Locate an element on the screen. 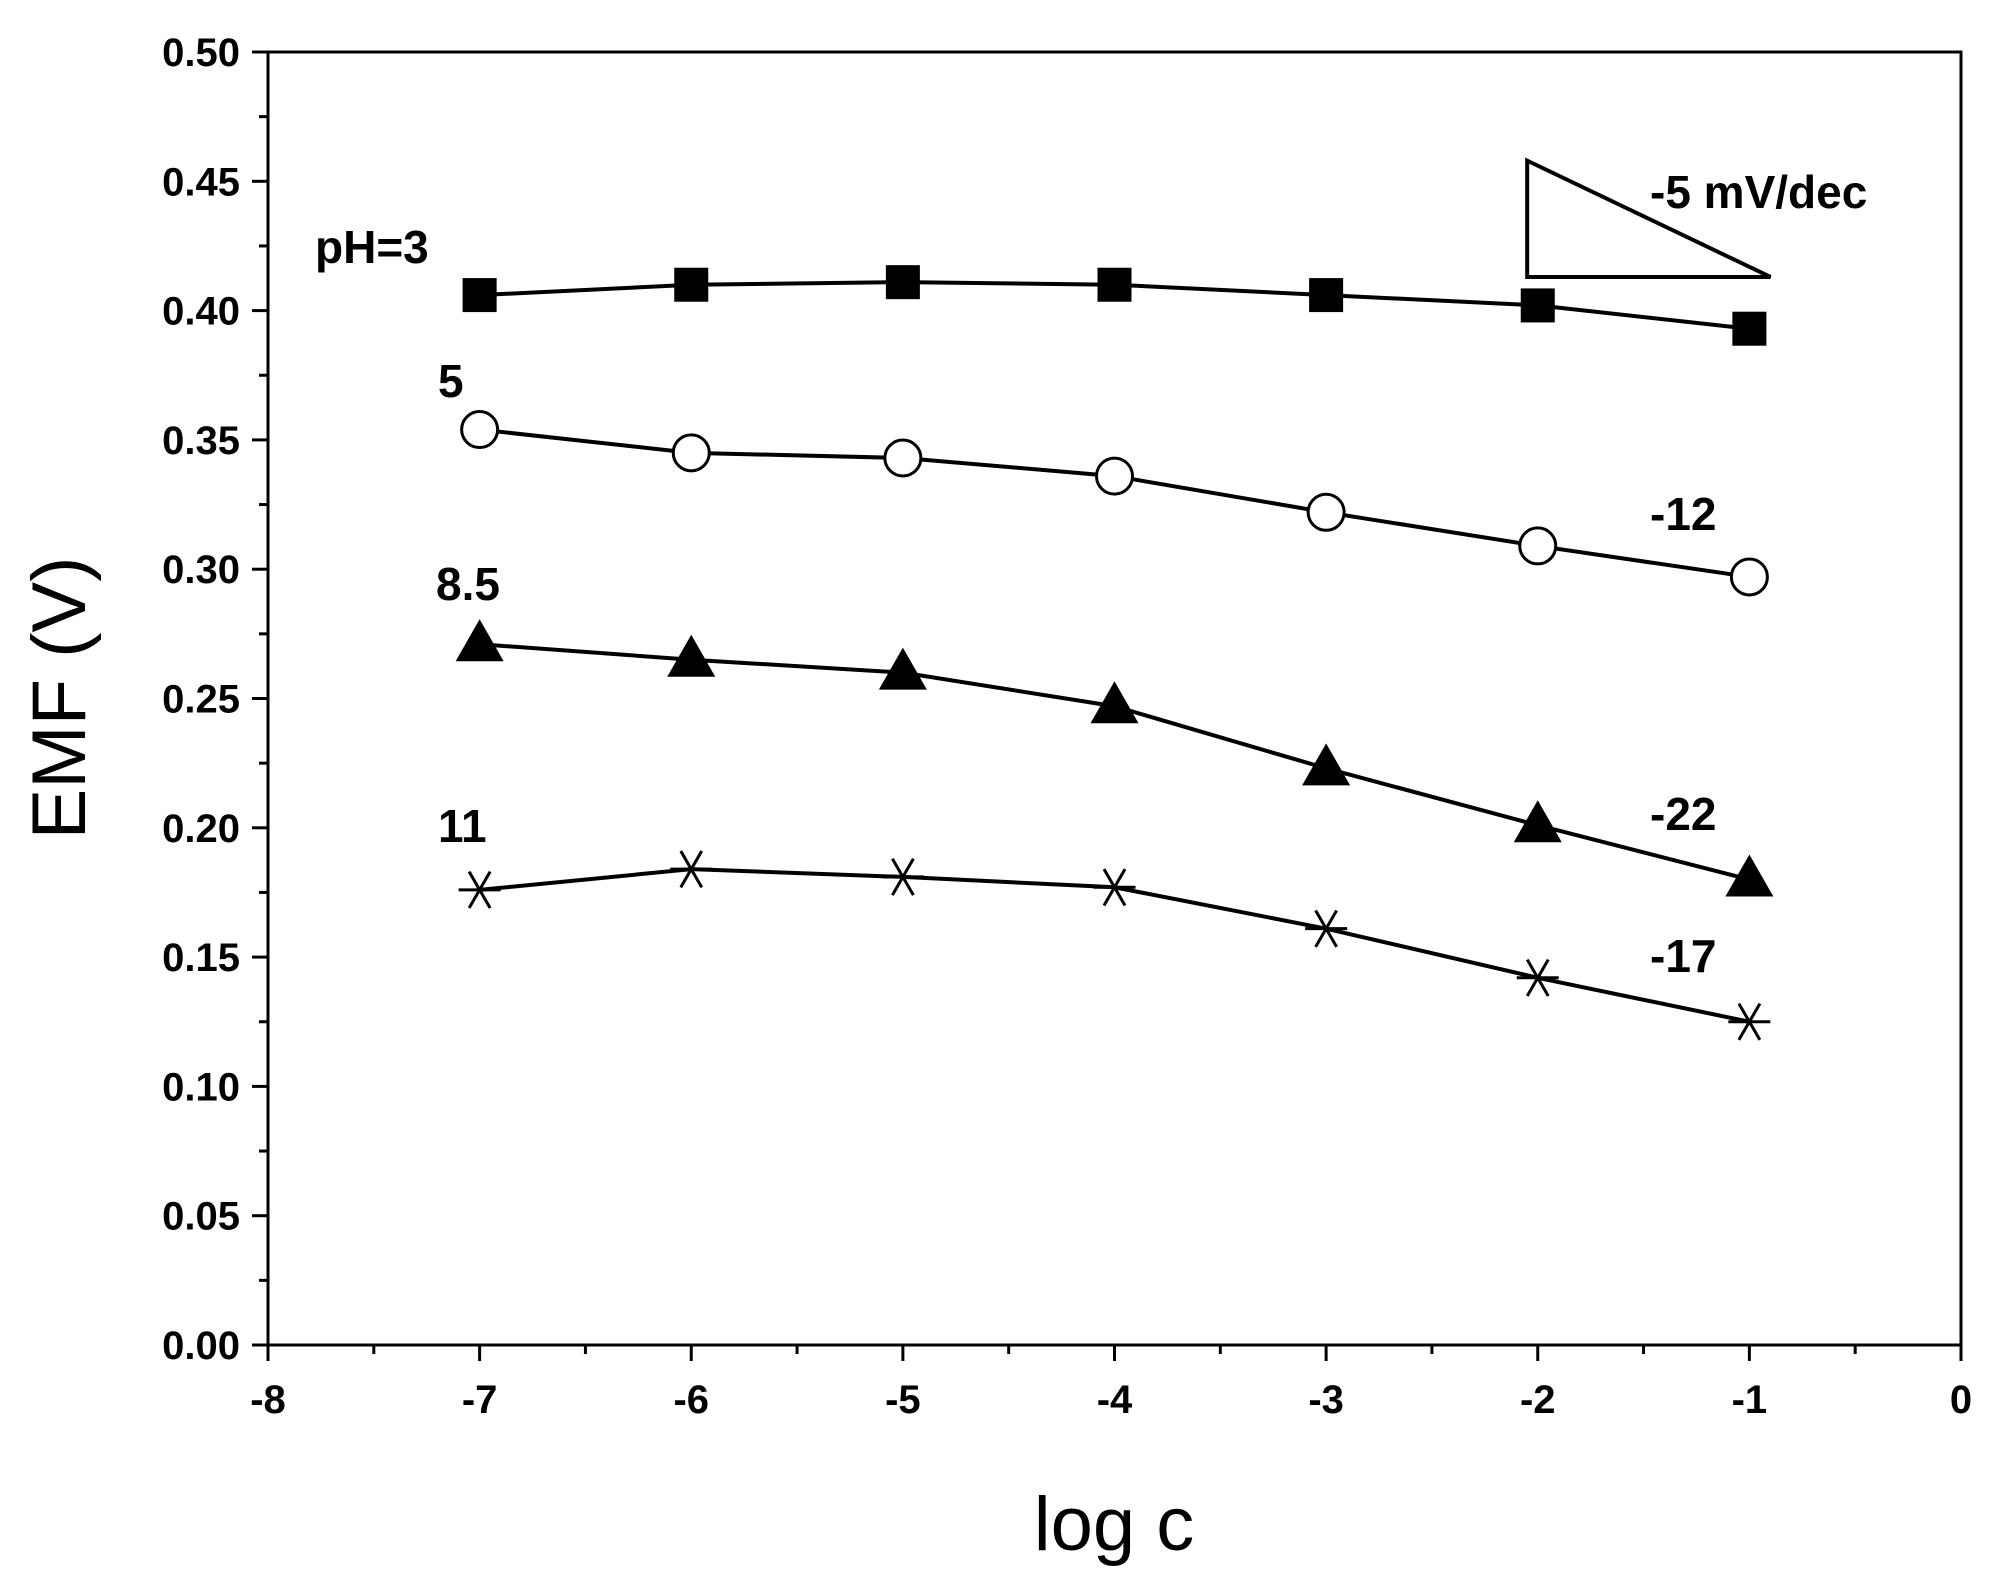 This screenshot has height=1585, width=1991. y-tick-label: 0.15 is located at coordinates (201, 958).